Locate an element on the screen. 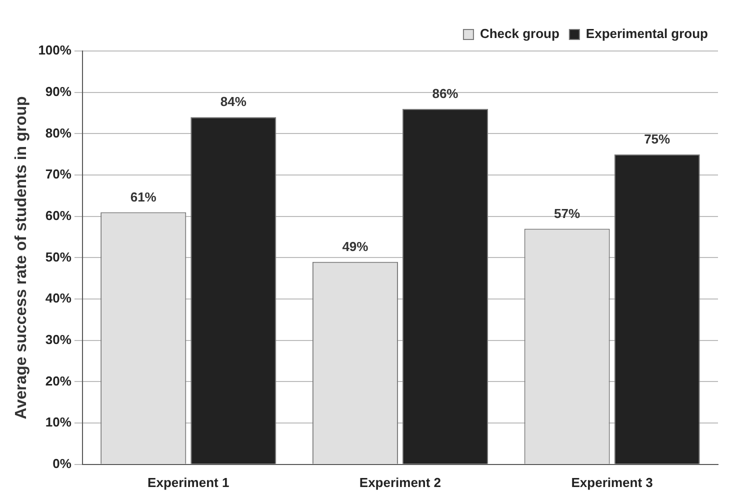  y-tick-label: 50% is located at coordinates (58, 256).